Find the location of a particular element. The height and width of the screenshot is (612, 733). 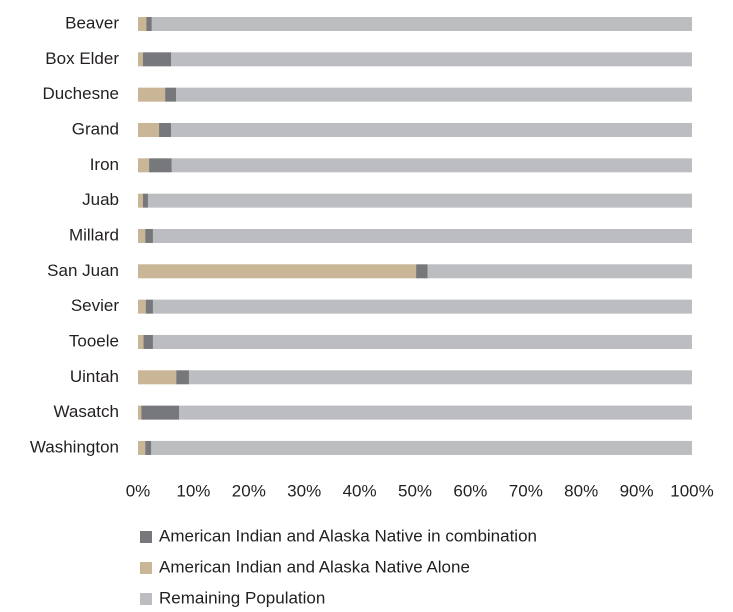

x-tick-label: 10% is located at coordinates (193, 490).